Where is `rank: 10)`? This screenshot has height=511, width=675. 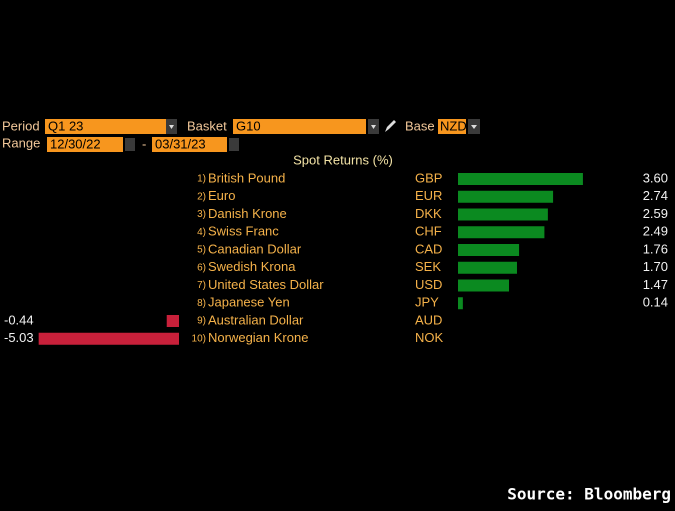 rank: 10) is located at coordinates (199, 338).